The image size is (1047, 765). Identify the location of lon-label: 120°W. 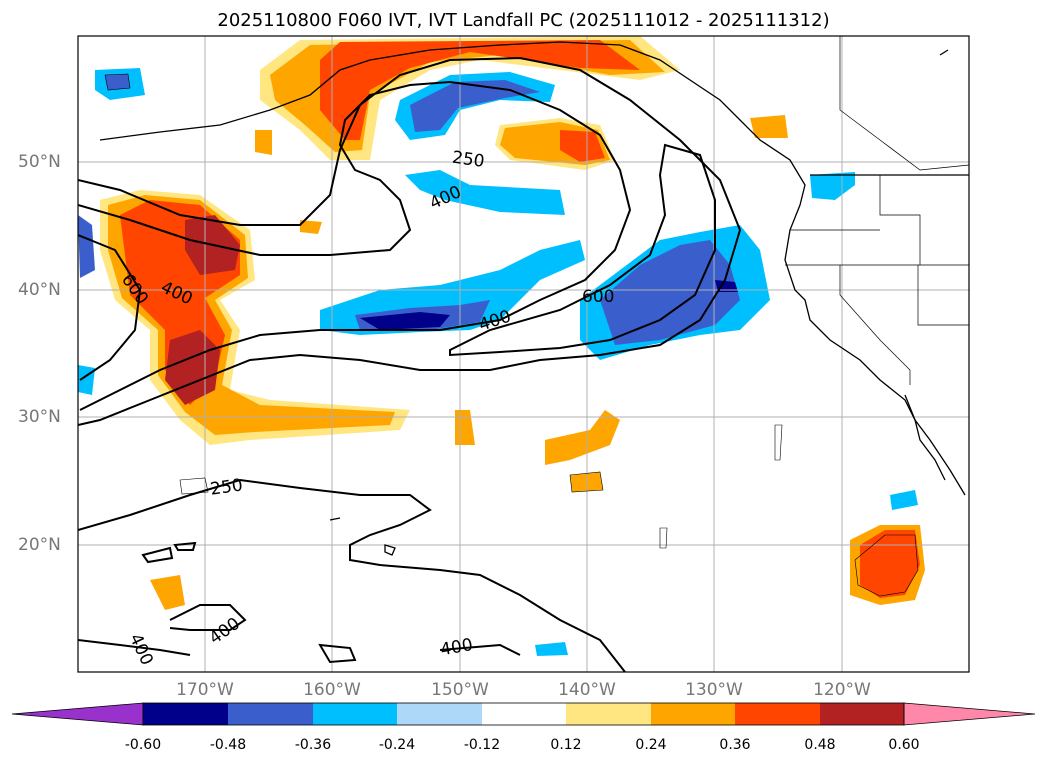
(842, 690).